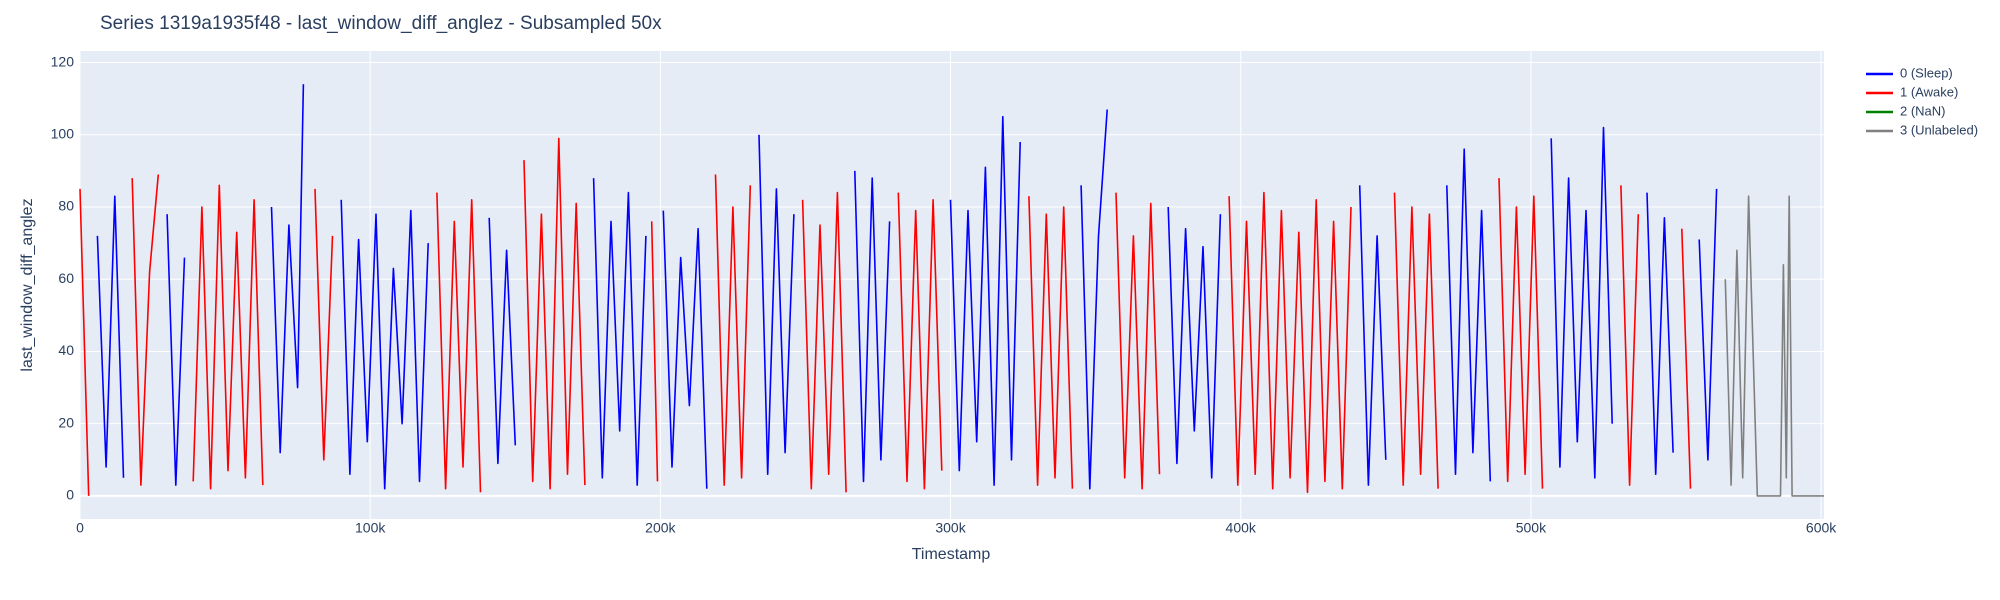  I want to click on x-tick-label: 0, so click(80, 528).